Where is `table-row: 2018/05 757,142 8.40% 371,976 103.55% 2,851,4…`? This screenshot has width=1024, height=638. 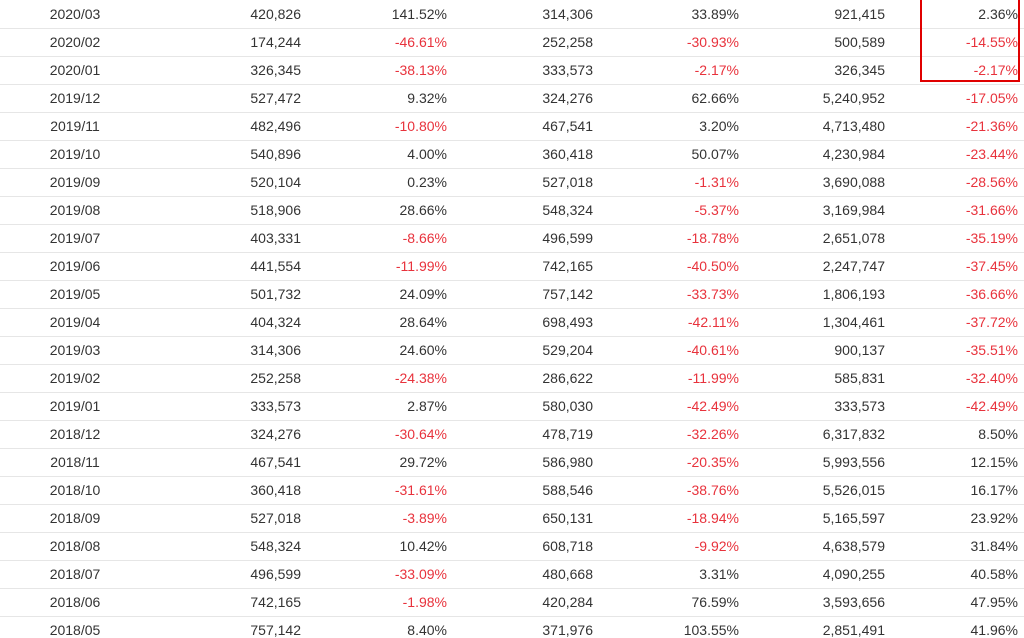 table-row: 2018/05 757,142 8.40% 371,976 103.55% 2,851,4… is located at coordinates (512, 627).